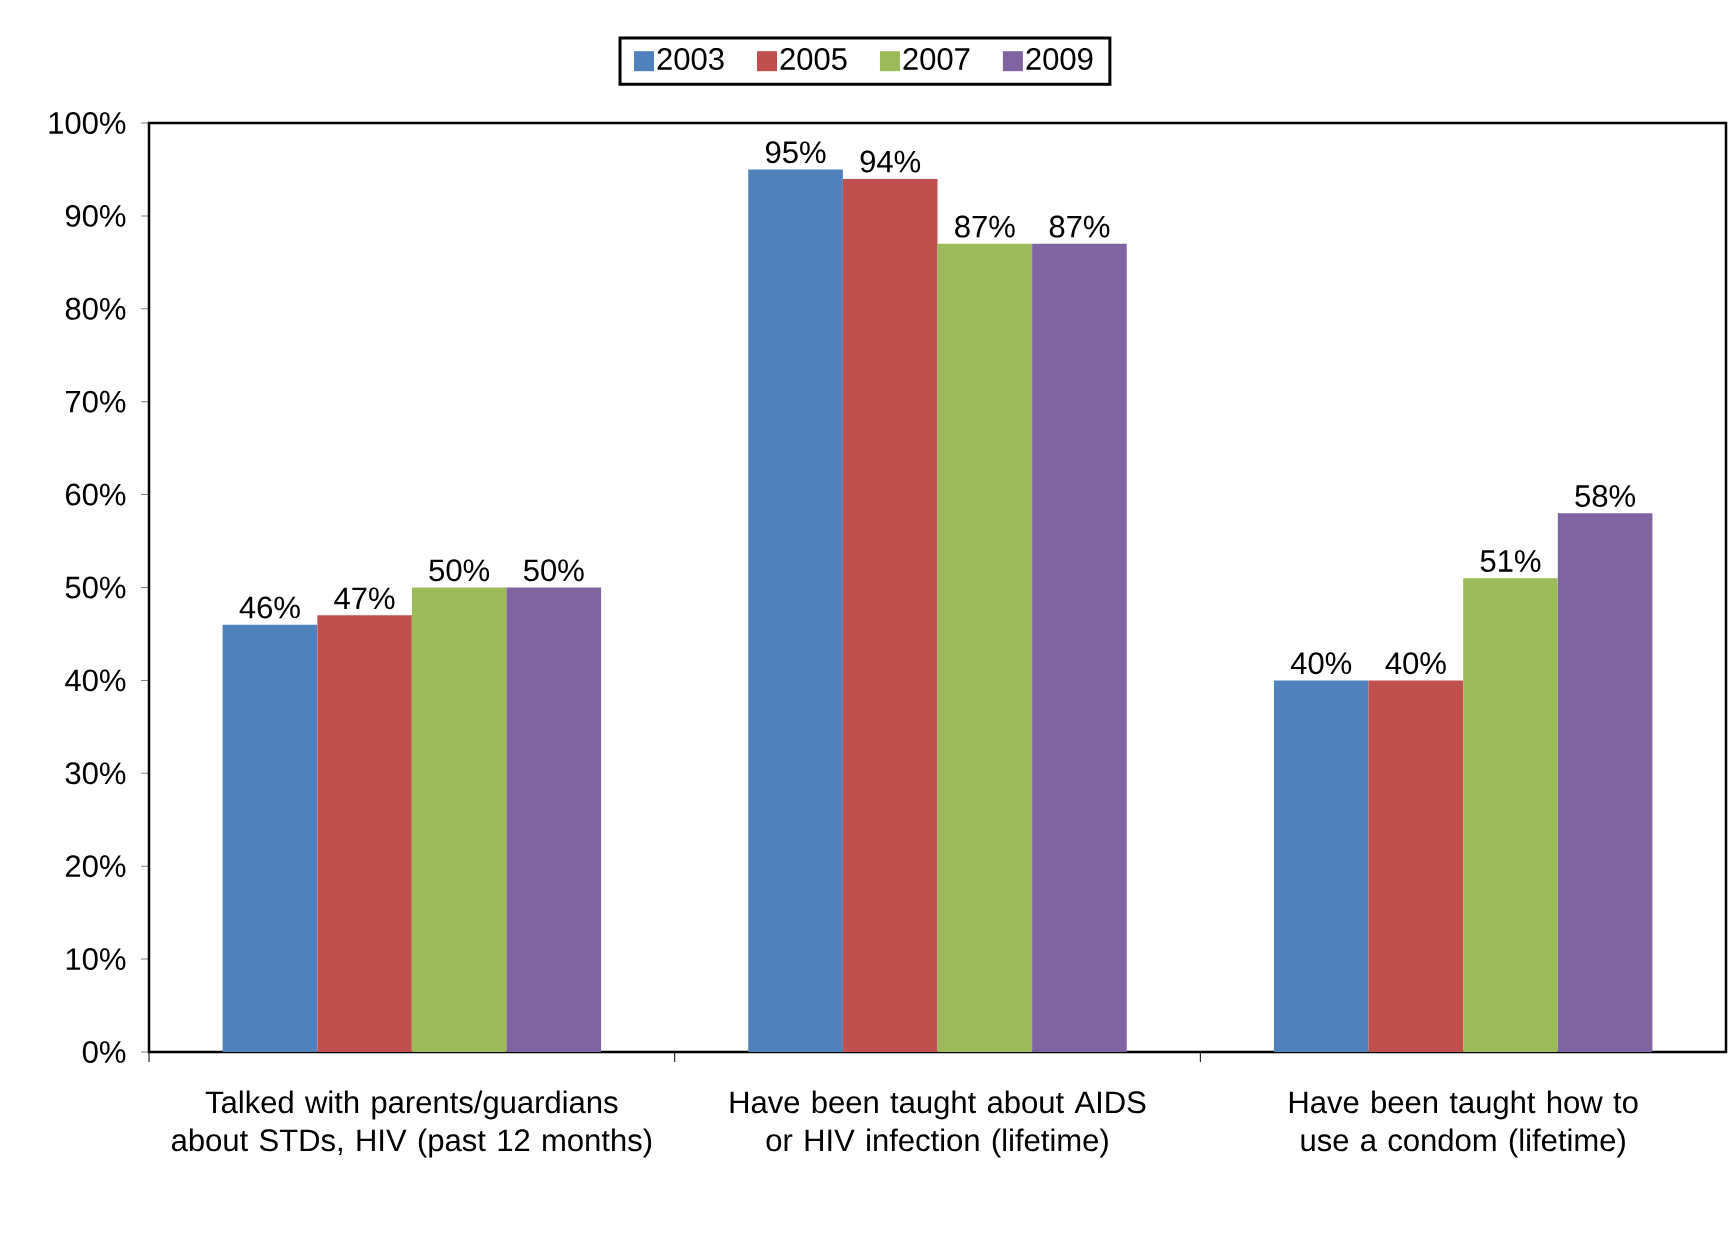 This screenshot has width=1733, height=1245. I want to click on data-label: 51%, so click(1510, 561).